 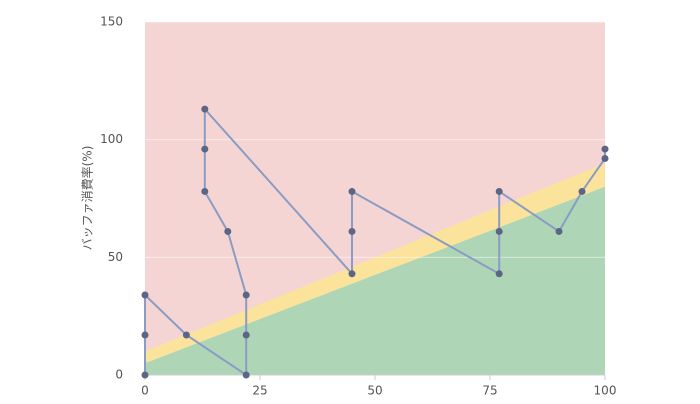 I want to click on y-tick-label: 50, so click(x=115, y=257).